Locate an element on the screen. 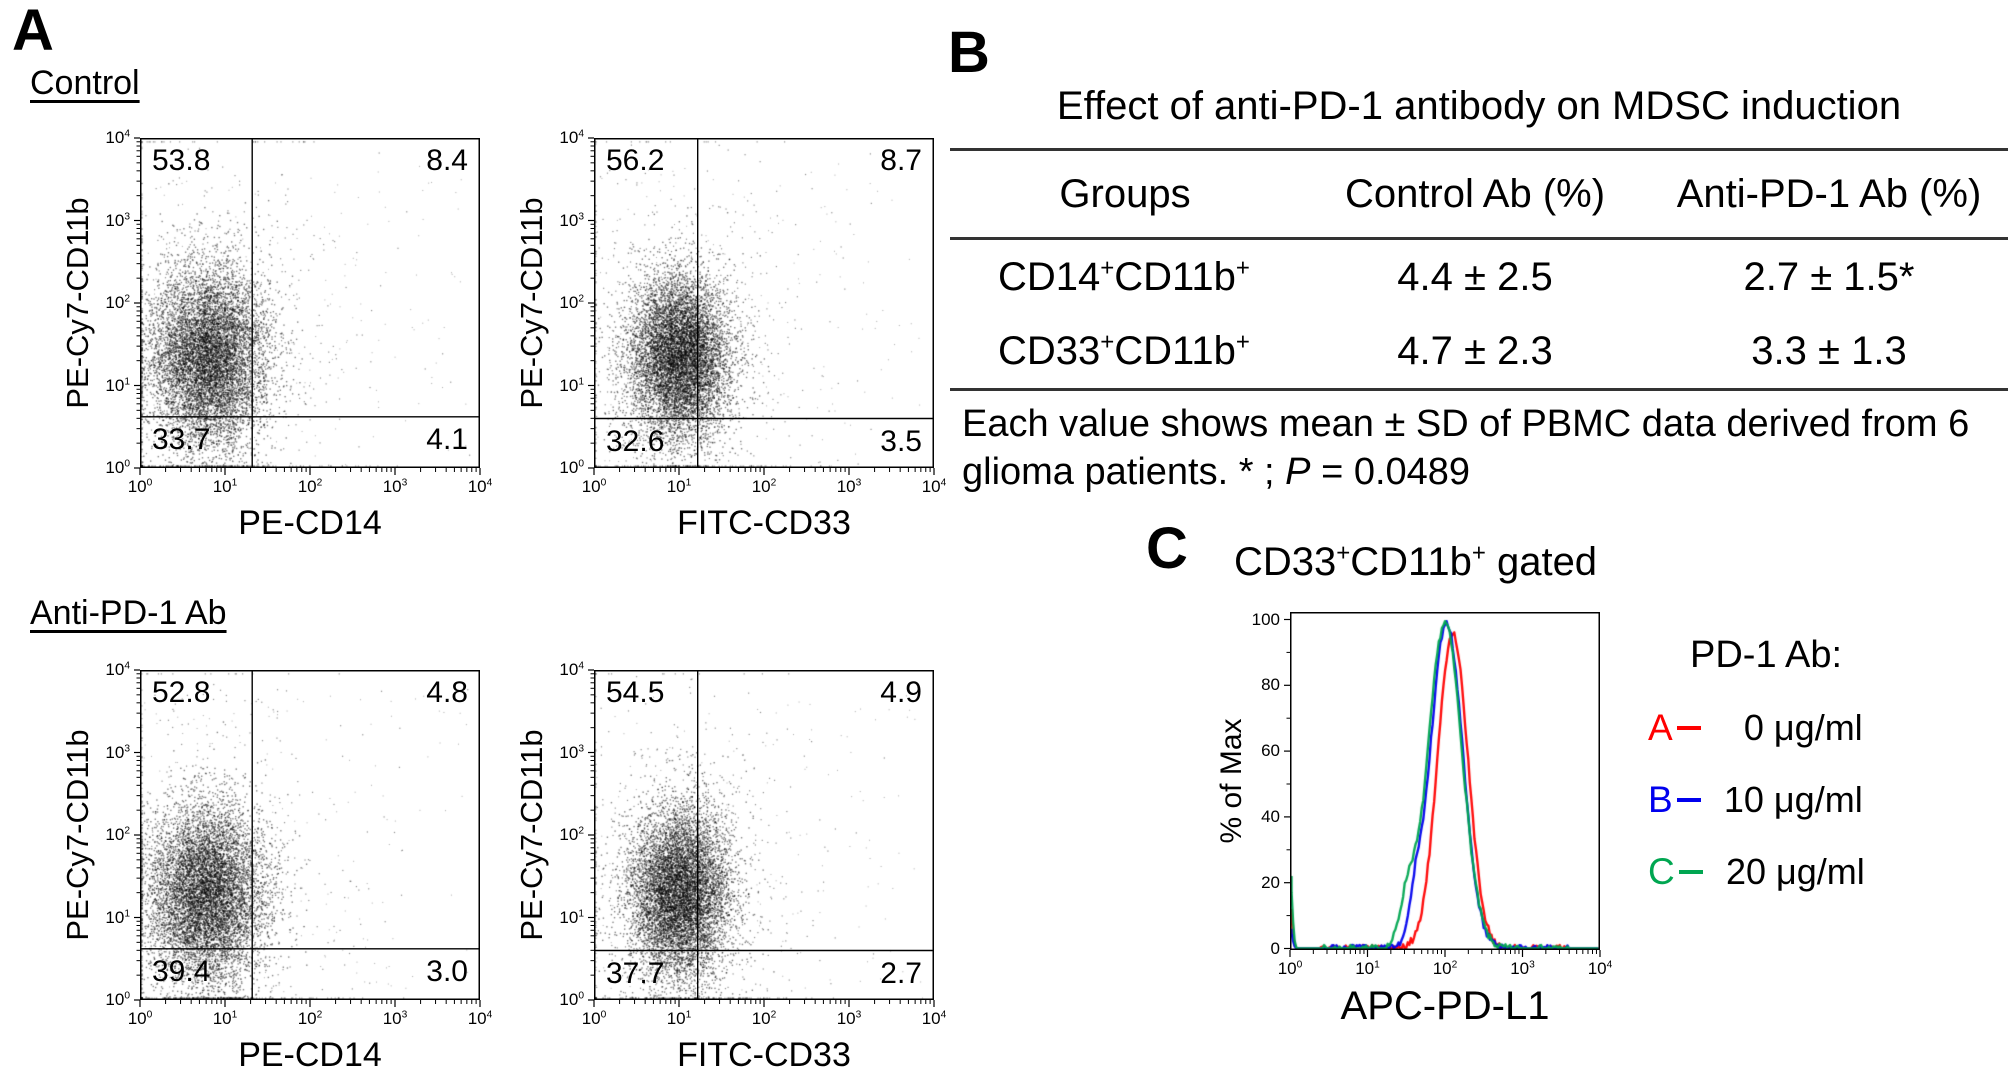  p-value-symbol: P is located at coordinates (1298, 472).